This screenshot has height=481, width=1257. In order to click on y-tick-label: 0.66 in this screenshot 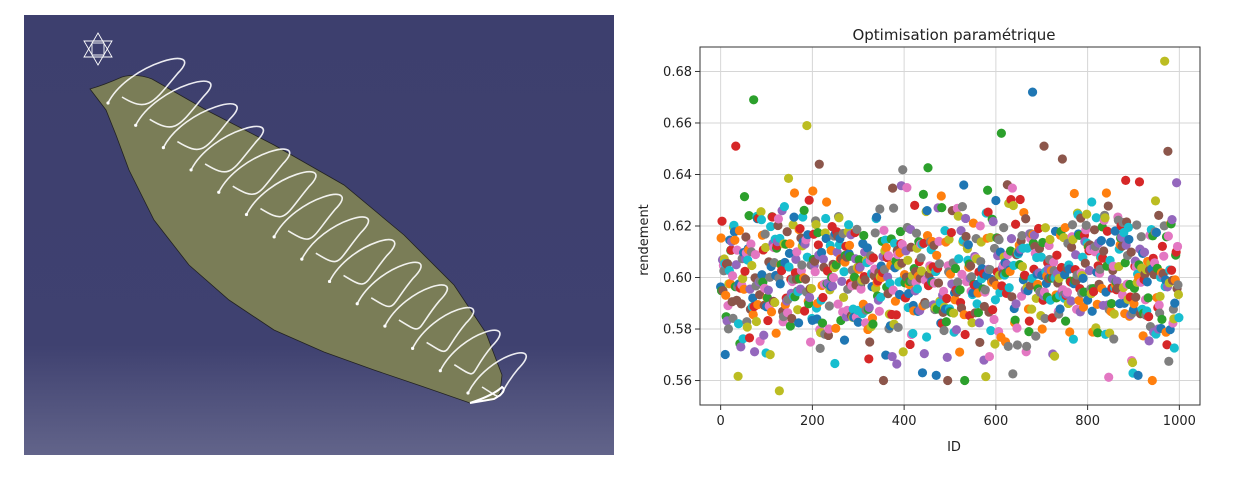, I will do `click(677, 123)`.